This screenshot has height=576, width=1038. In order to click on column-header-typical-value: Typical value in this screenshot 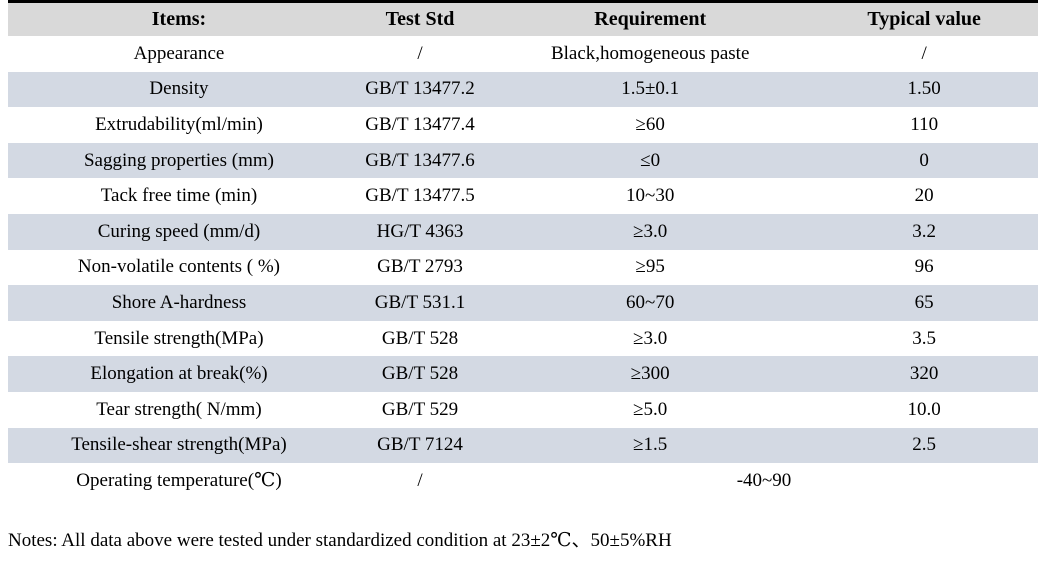, I will do `click(924, 18)`.